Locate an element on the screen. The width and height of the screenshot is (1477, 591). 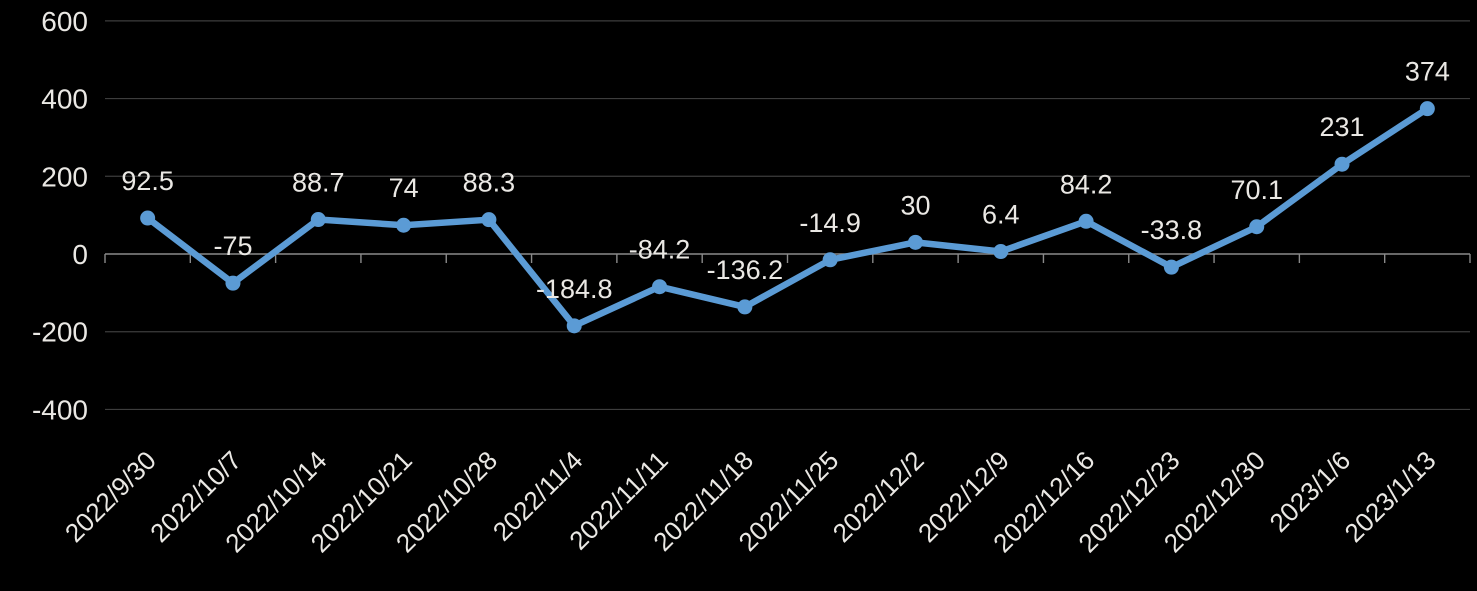
data-label: 30 is located at coordinates (915, 205).